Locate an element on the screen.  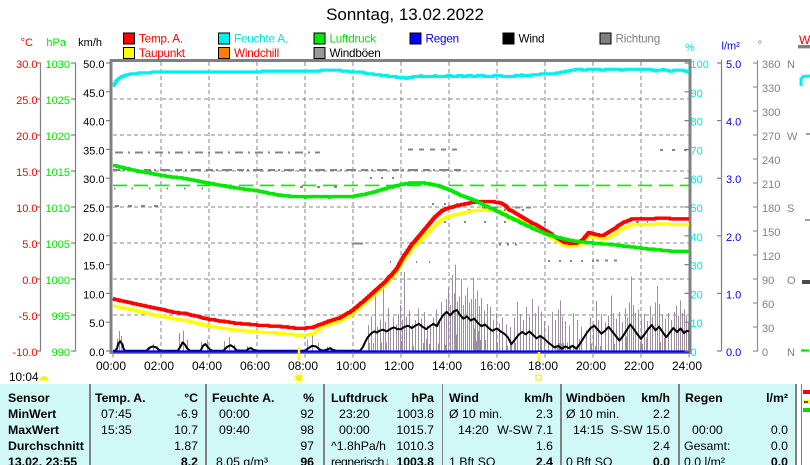
svg-text: hPa is located at coordinates (56, 43).